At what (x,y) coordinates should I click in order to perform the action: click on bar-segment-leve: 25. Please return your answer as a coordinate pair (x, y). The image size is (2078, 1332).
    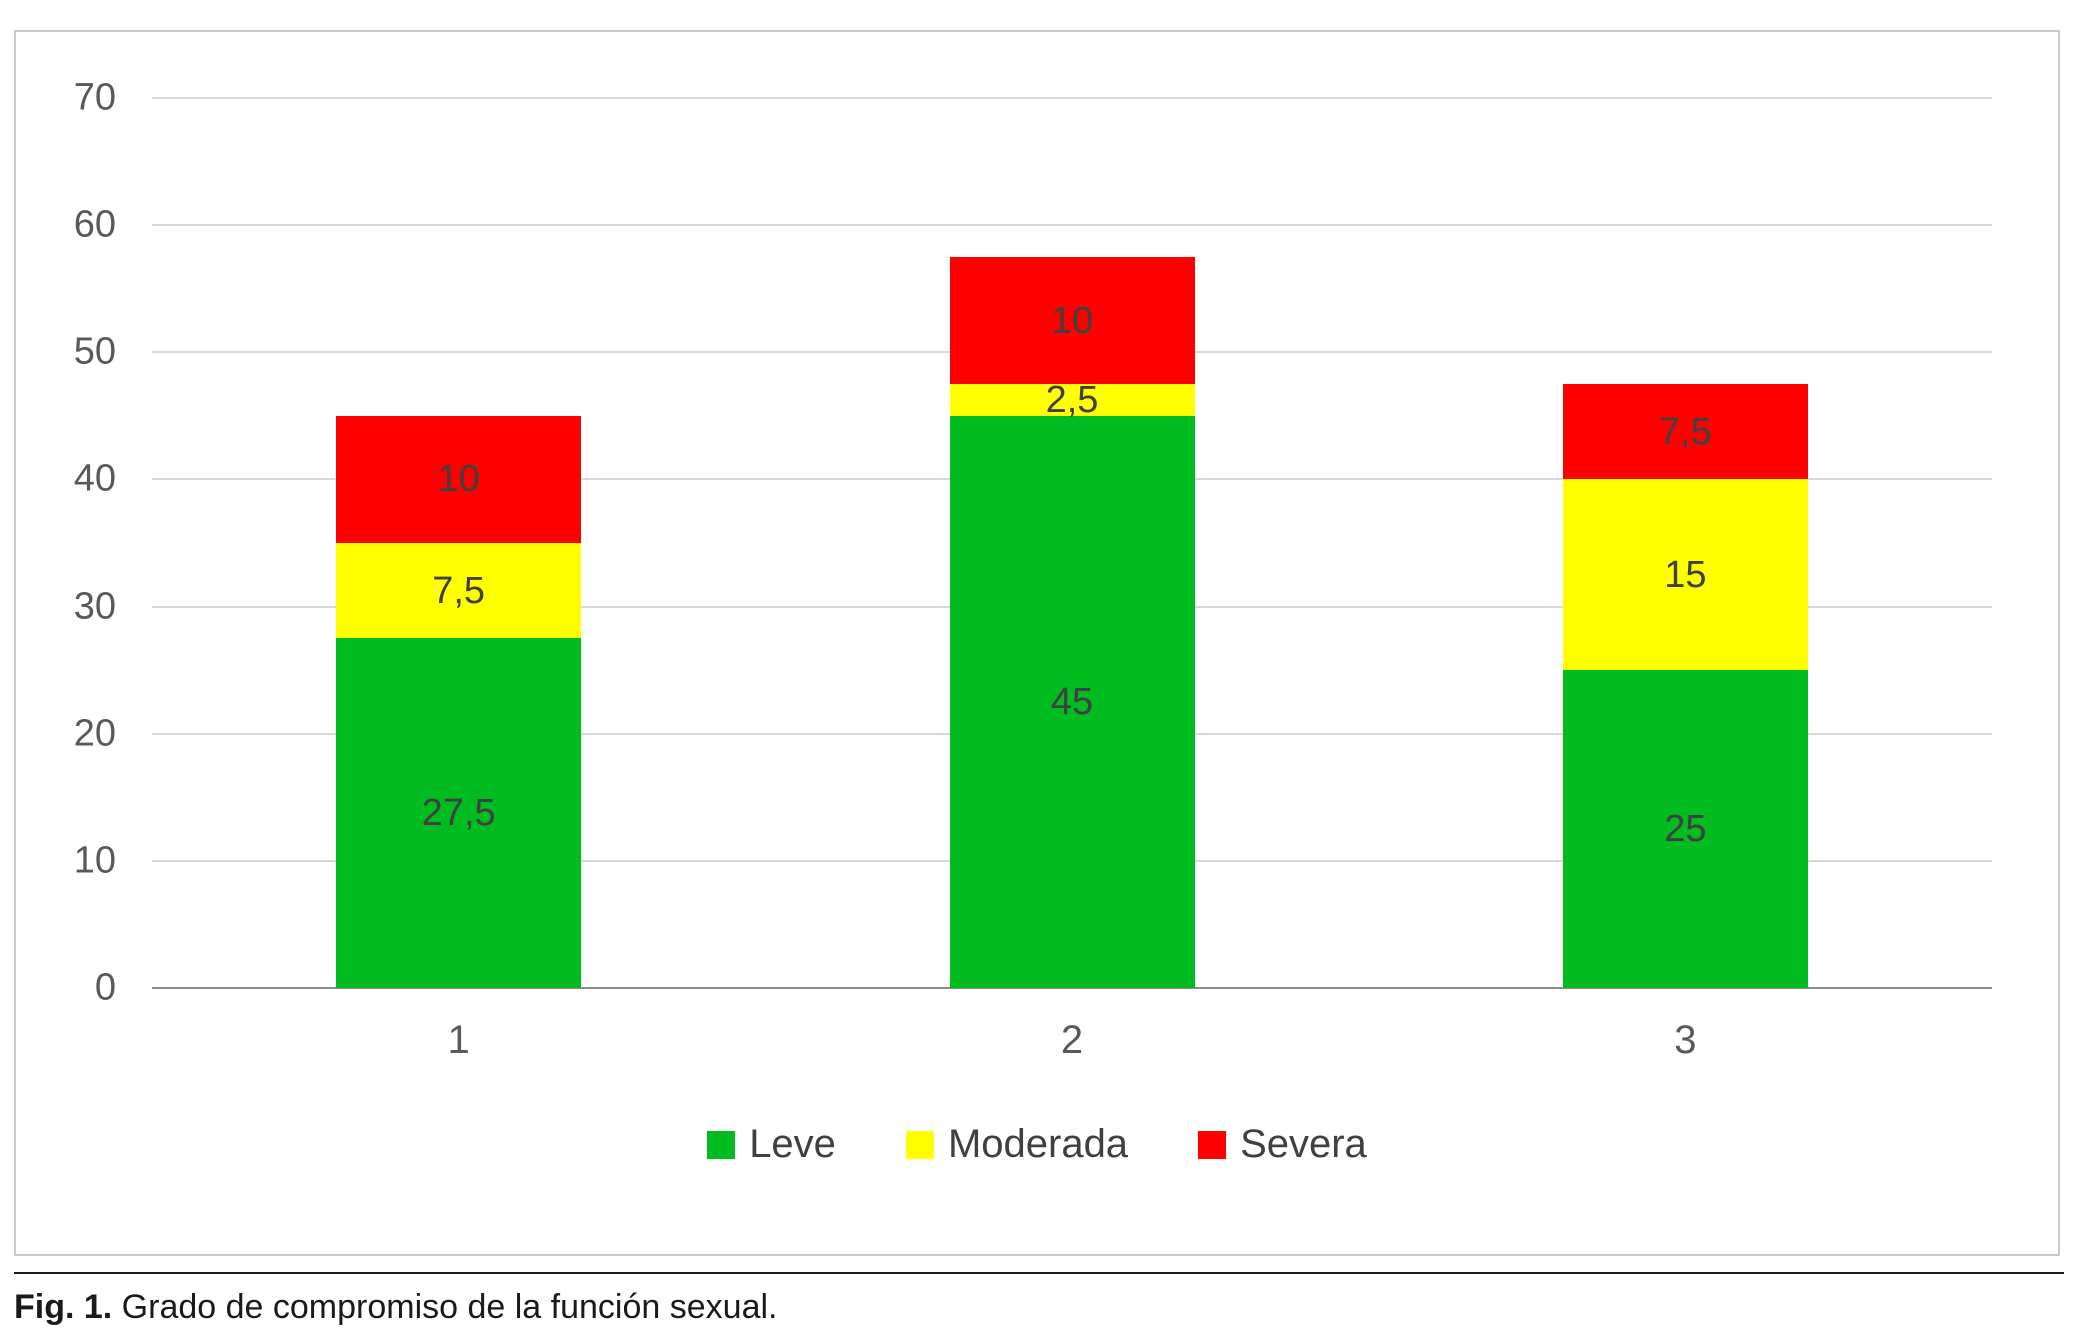
    Looking at the image, I should click on (1685, 829).